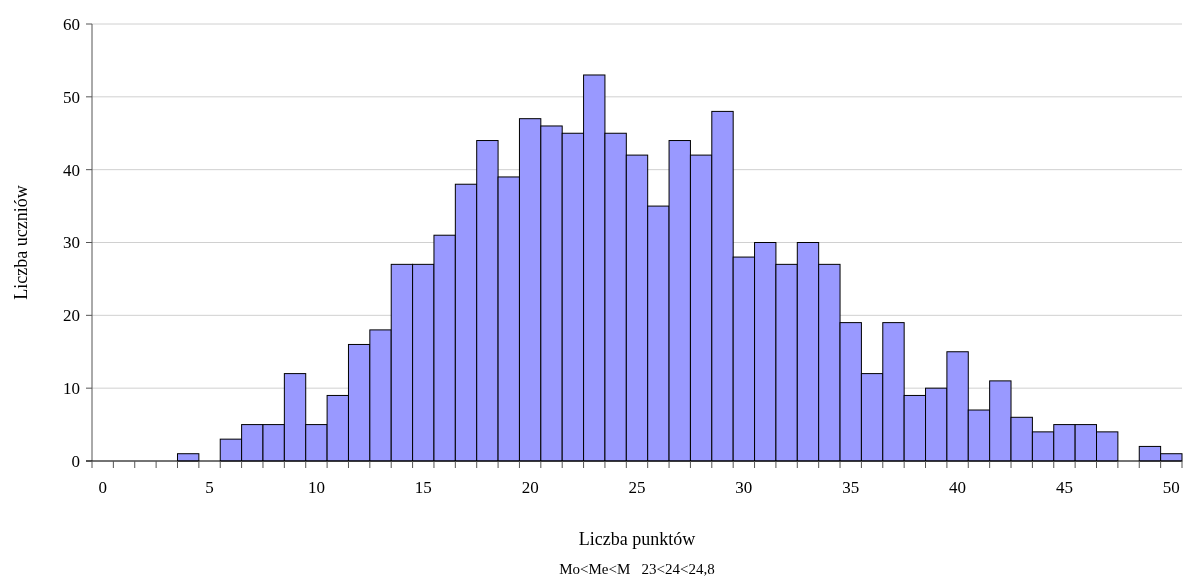 The image size is (1187, 586). Describe the element at coordinates (744, 487) in the screenshot. I see `x-tick-label: 30` at that location.